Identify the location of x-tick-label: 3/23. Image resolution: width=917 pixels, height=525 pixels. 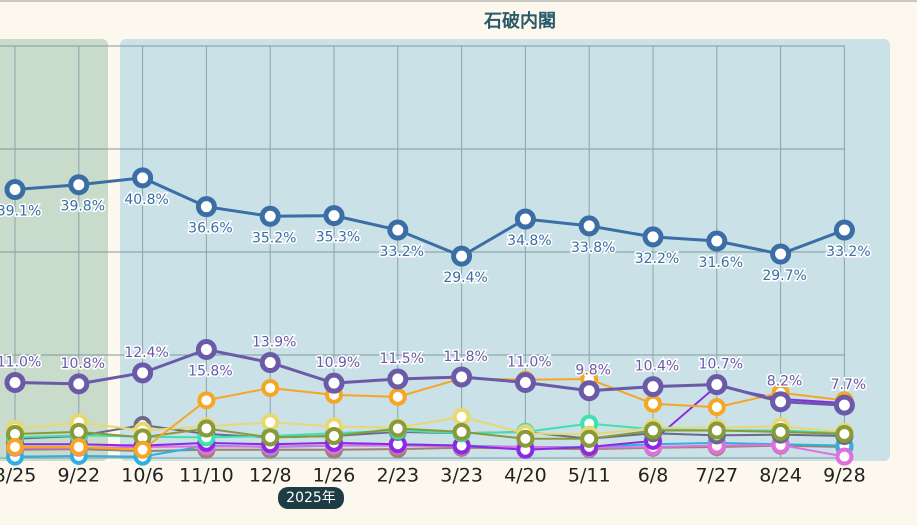
(461, 476).